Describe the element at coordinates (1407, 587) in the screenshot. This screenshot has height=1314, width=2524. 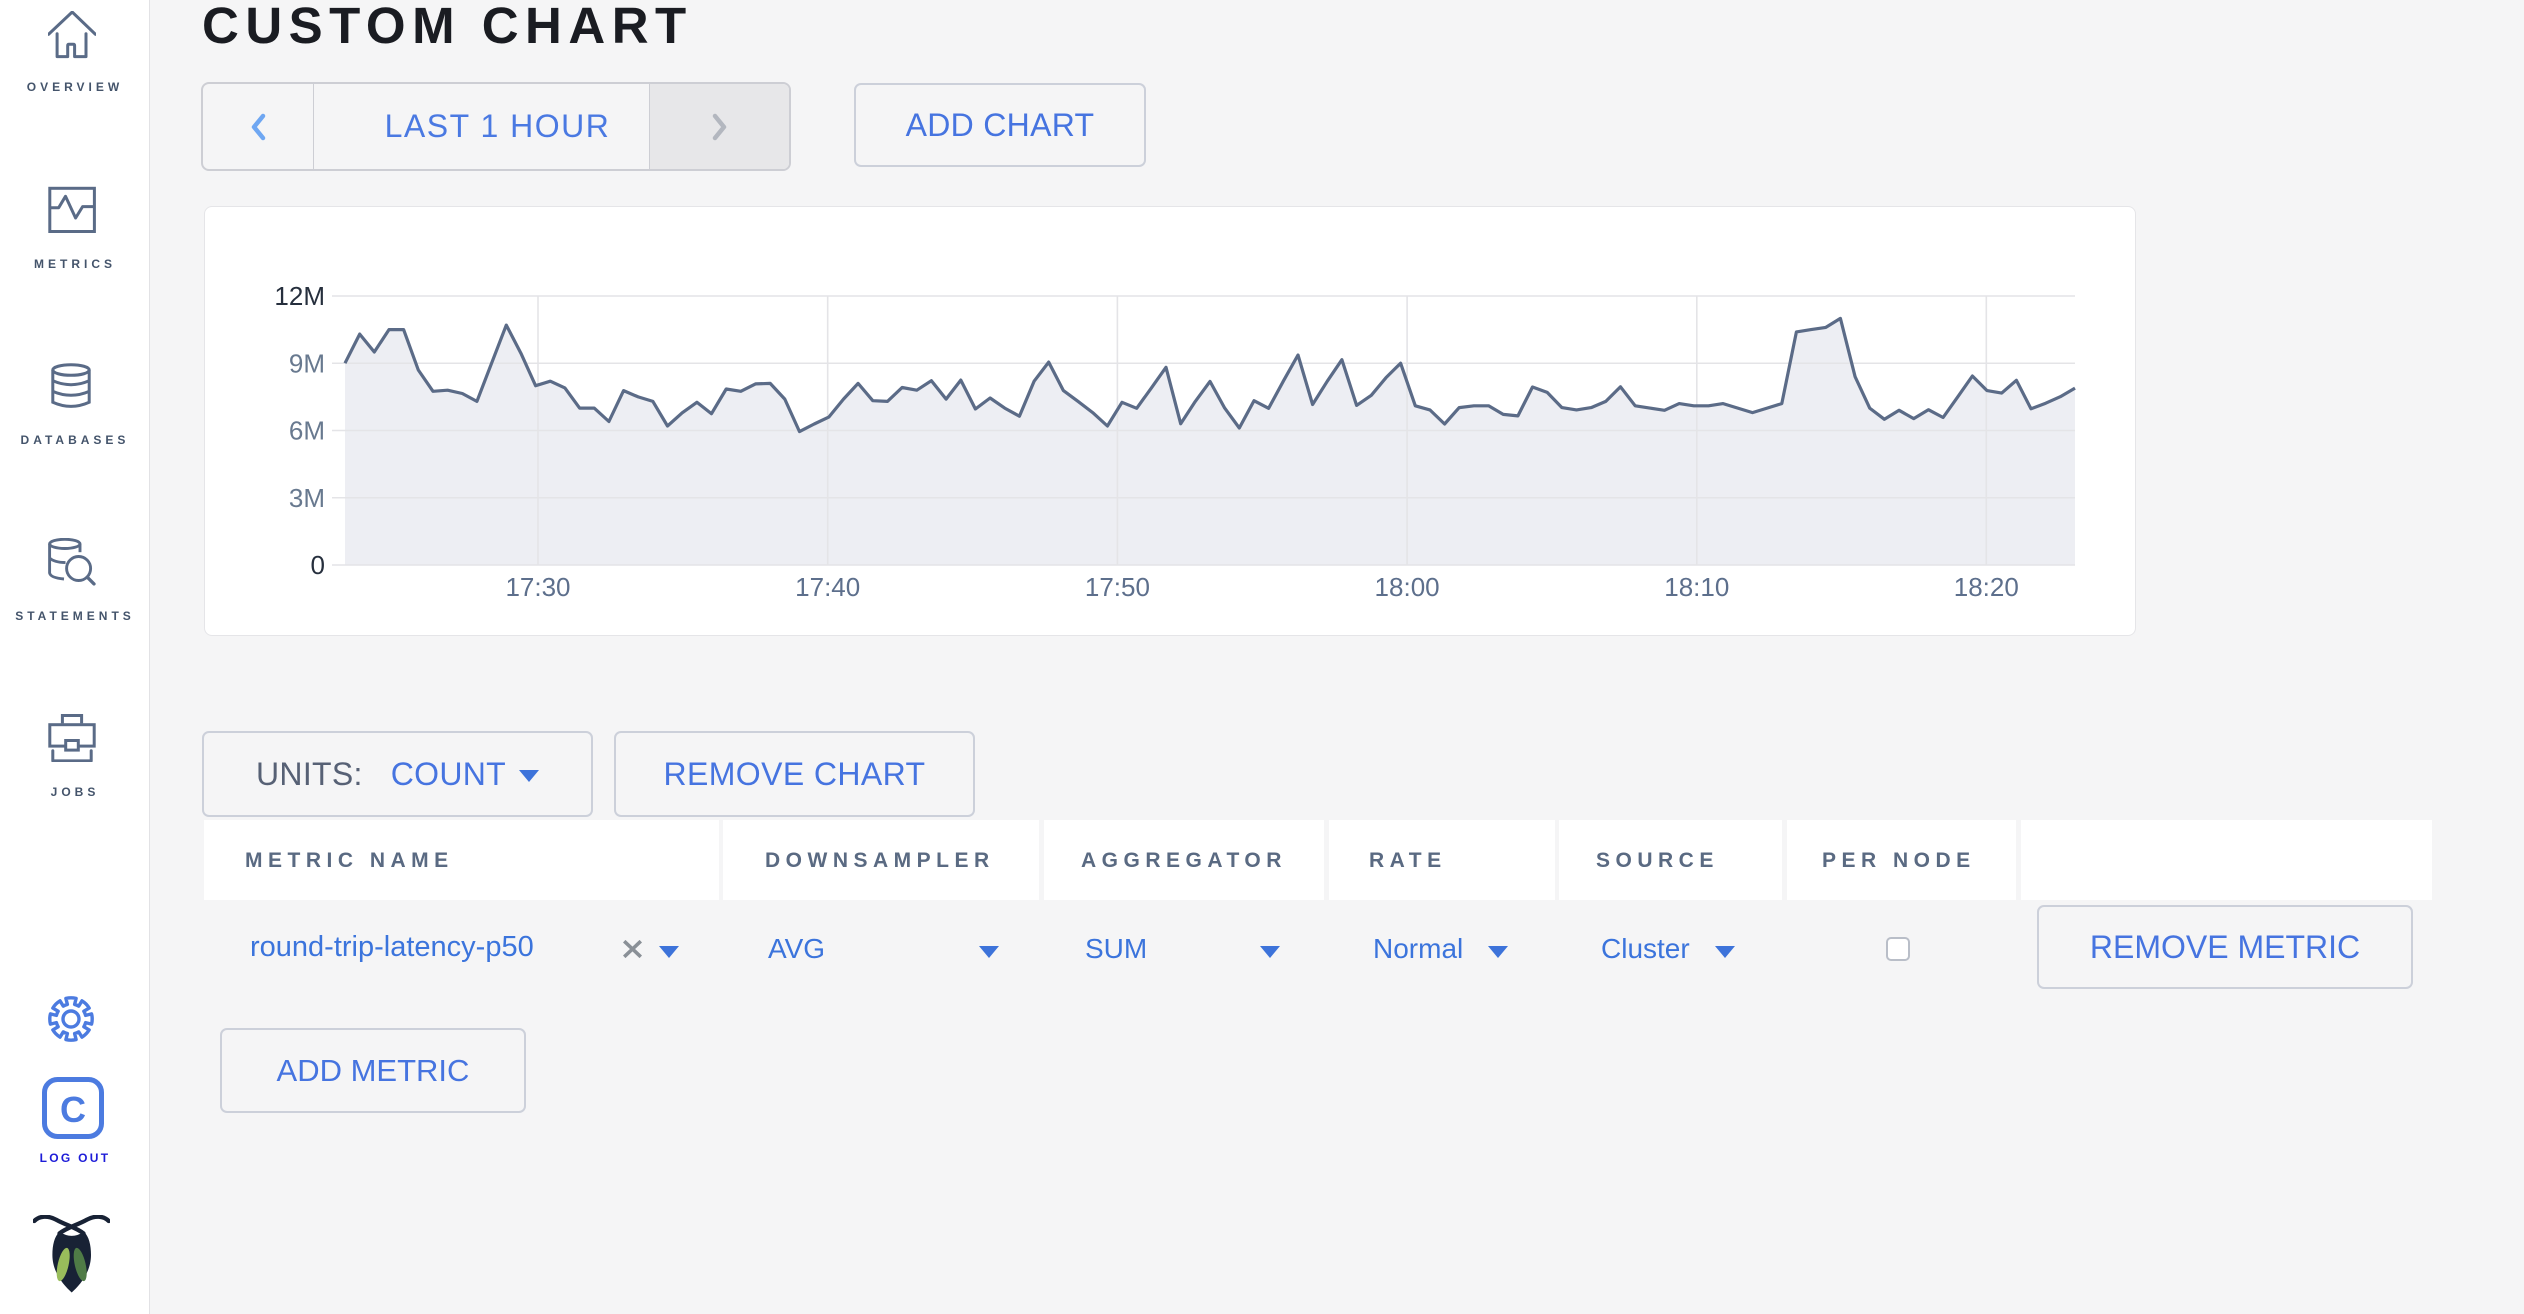
I see `svg-text: 18:00` at that location.